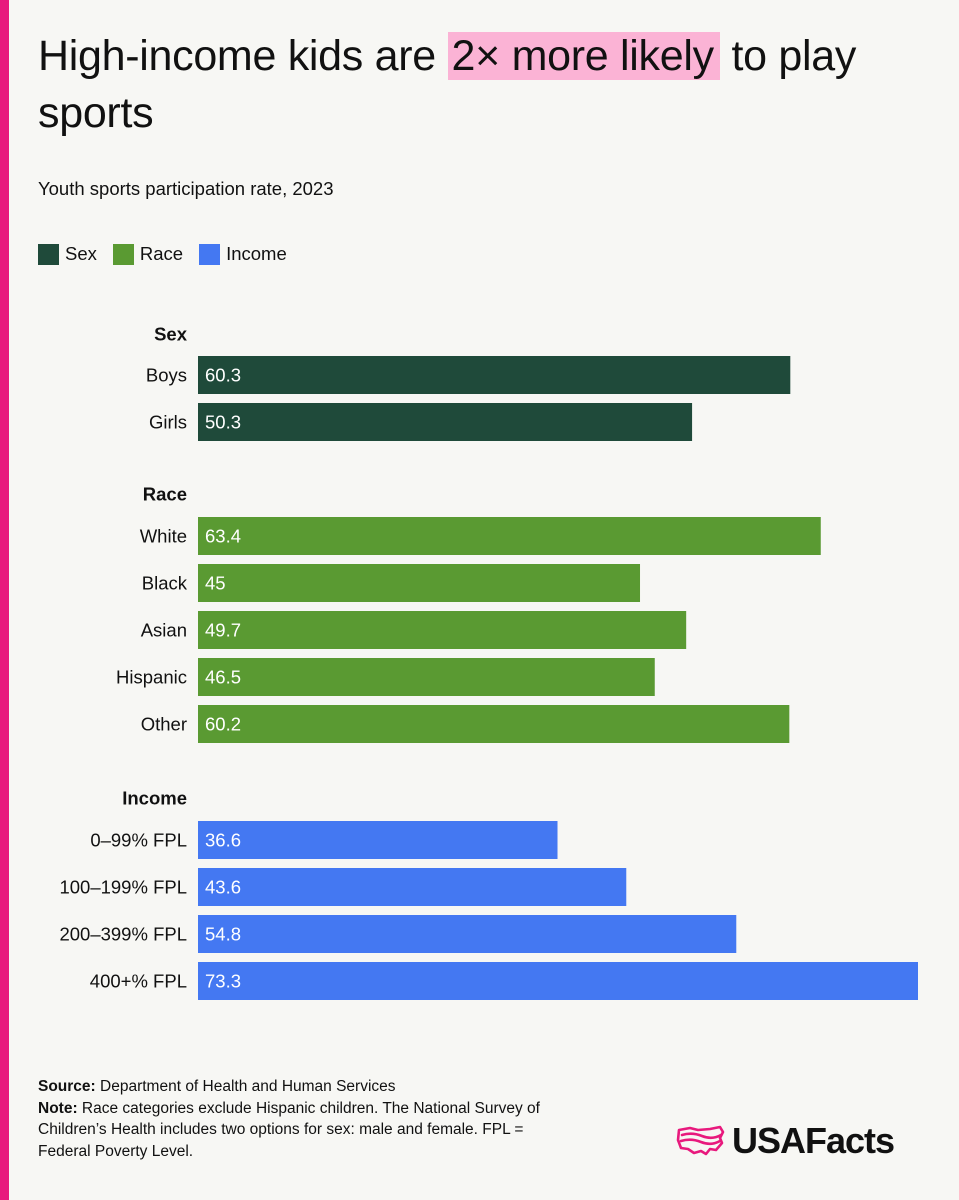 This screenshot has width=959, height=1200. What do you see at coordinates (223, 630) in the screenshot?
I see `data-label-asian: 49.7` at bounding box center [223, 630].